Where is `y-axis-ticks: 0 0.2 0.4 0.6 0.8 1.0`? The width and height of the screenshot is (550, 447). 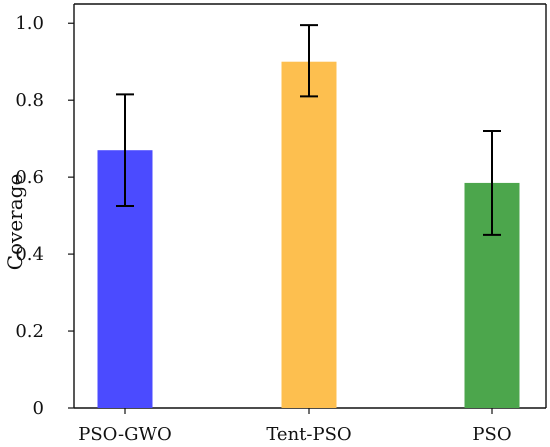 y-axis-ticks: 0 0.2 0.4 0.6 0.8 1.0 is located at coordinates (44, 216).